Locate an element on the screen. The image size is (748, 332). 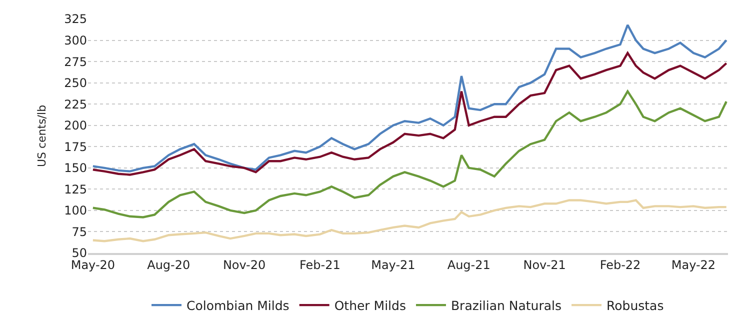
y-tick-label: 75 is located at coordinates (79, 231).